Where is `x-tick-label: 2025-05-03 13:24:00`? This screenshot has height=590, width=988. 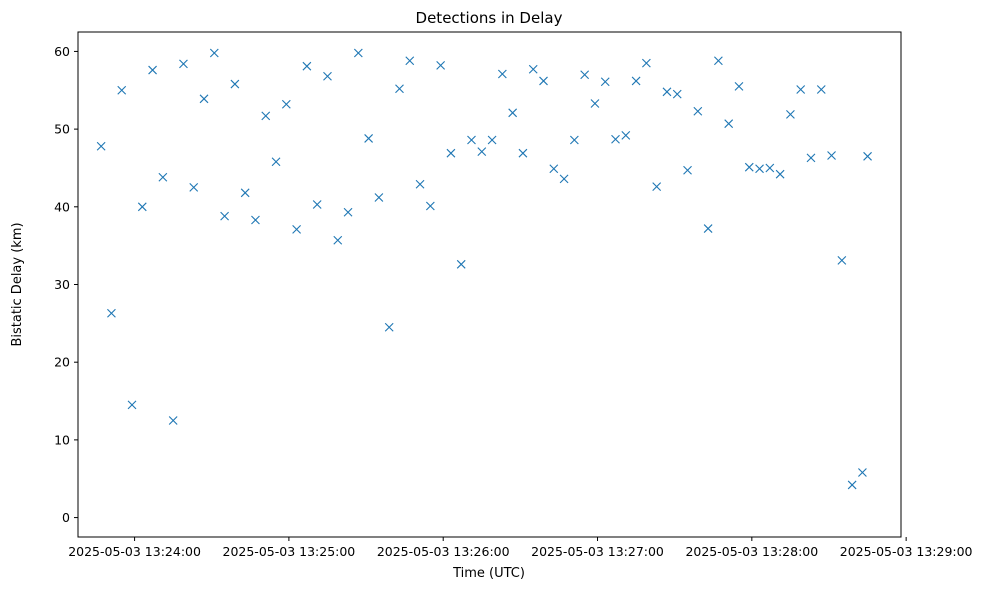 x-tick-label: 2025-05-03 13:24:00 is located at coordinates (134, 551).